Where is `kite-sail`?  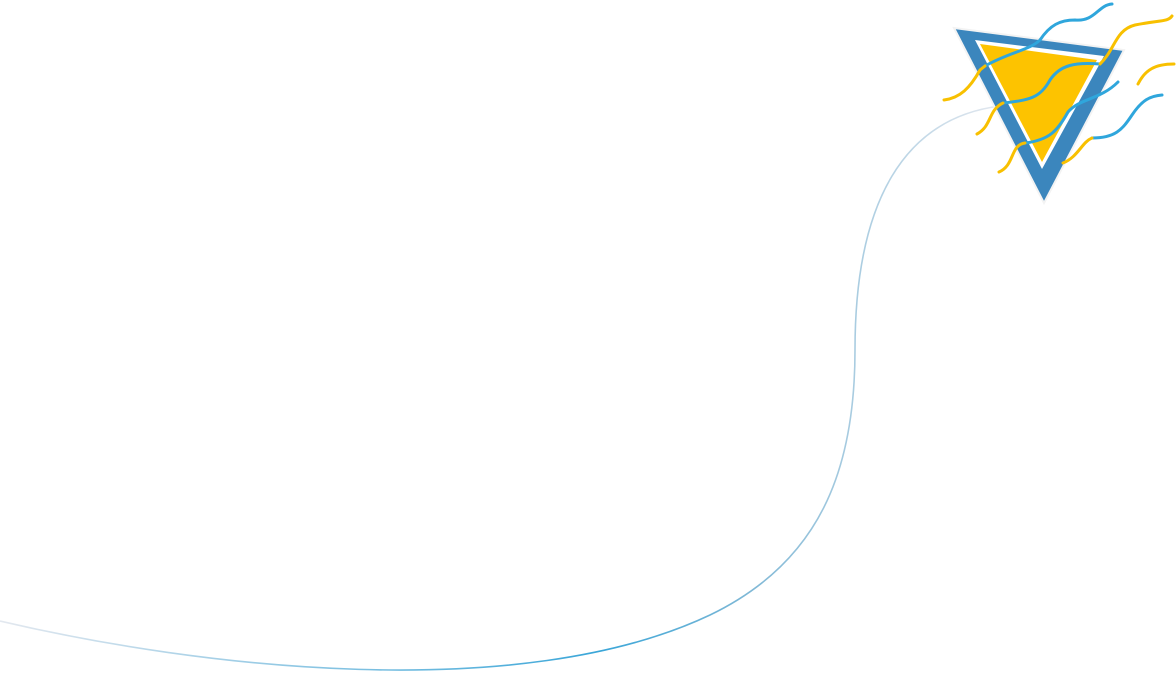 kite-sail is located at coordinates (1038, 103).